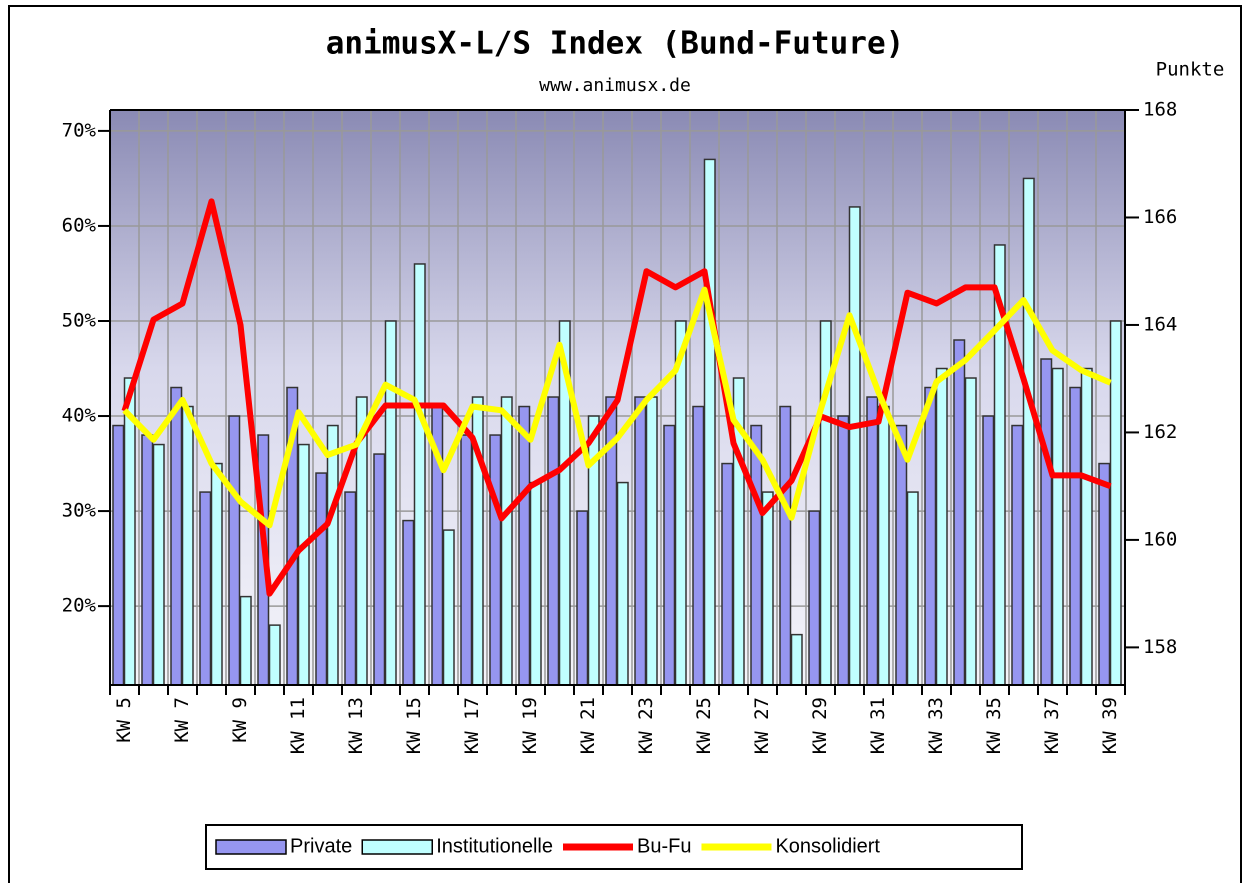  What do you see at coordinates (79, 606) in the screenshot?
I see `y-tick-label: 20%` at bounding box center [79, 606].